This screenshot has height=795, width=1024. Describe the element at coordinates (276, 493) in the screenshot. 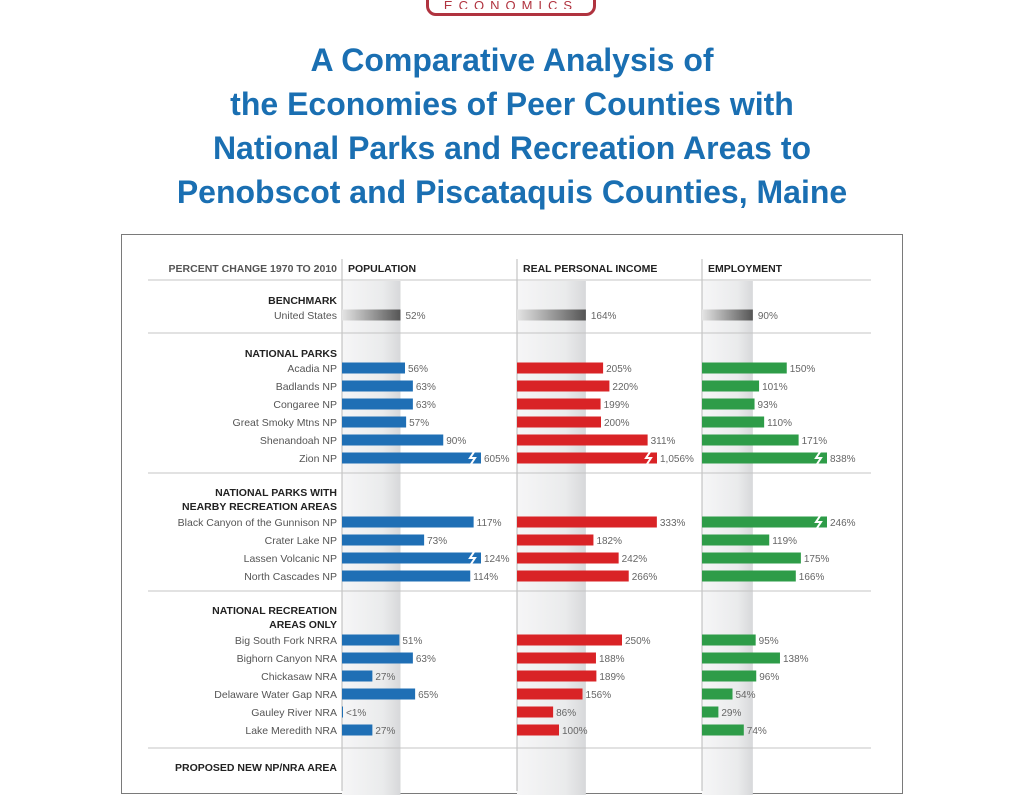

I see `group-heading: NATIONAL PARKS WITH` at that location.